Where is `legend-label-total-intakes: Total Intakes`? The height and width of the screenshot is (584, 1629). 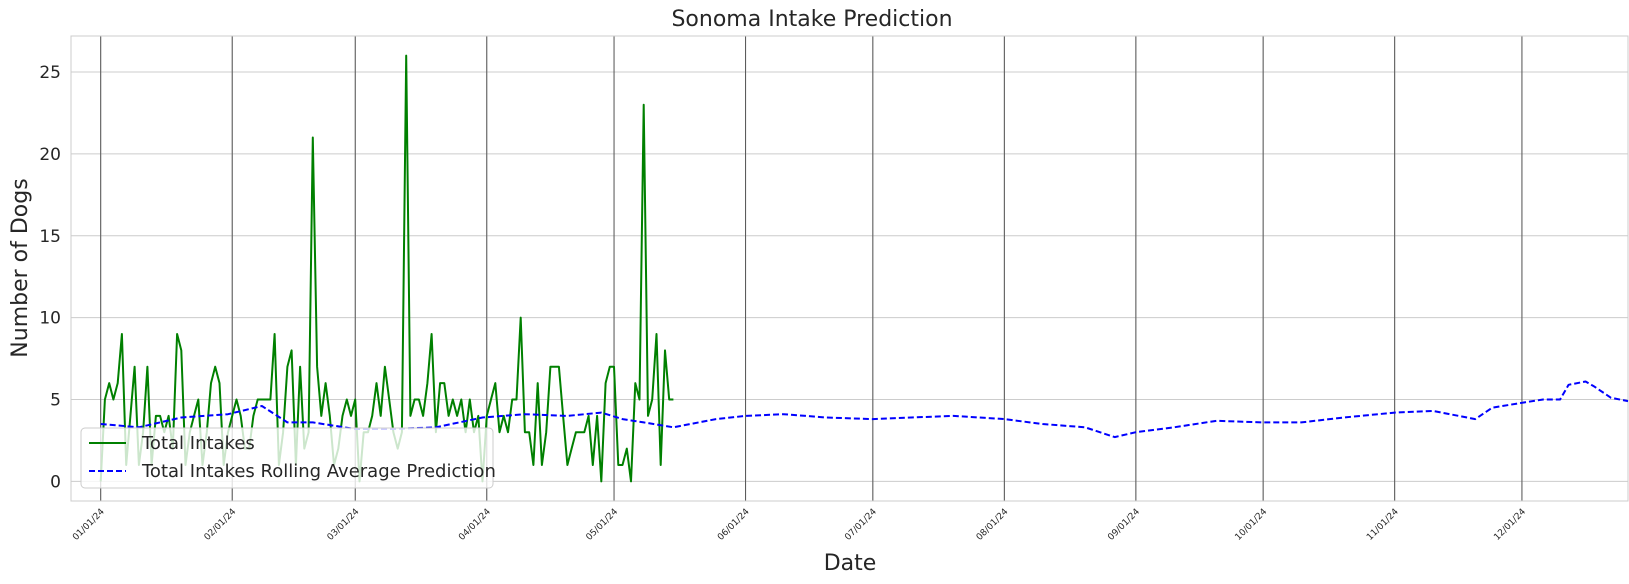
legend-label-total-intakes: Total Intakes is located at coordinates (198, 443).